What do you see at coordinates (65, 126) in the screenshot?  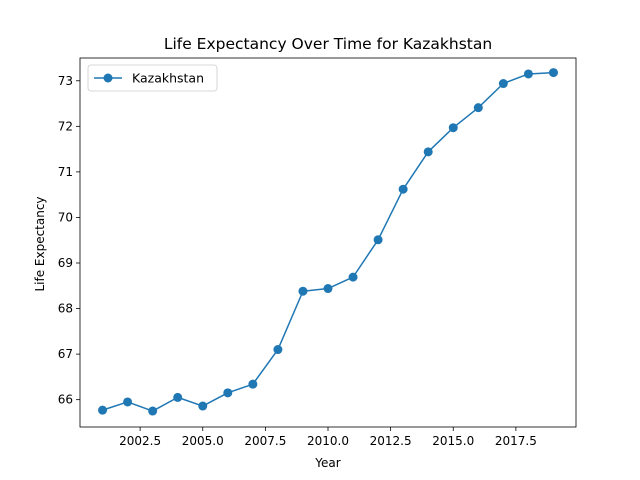 I see `y-tick-label: 72` at bounding box center [65, 126].